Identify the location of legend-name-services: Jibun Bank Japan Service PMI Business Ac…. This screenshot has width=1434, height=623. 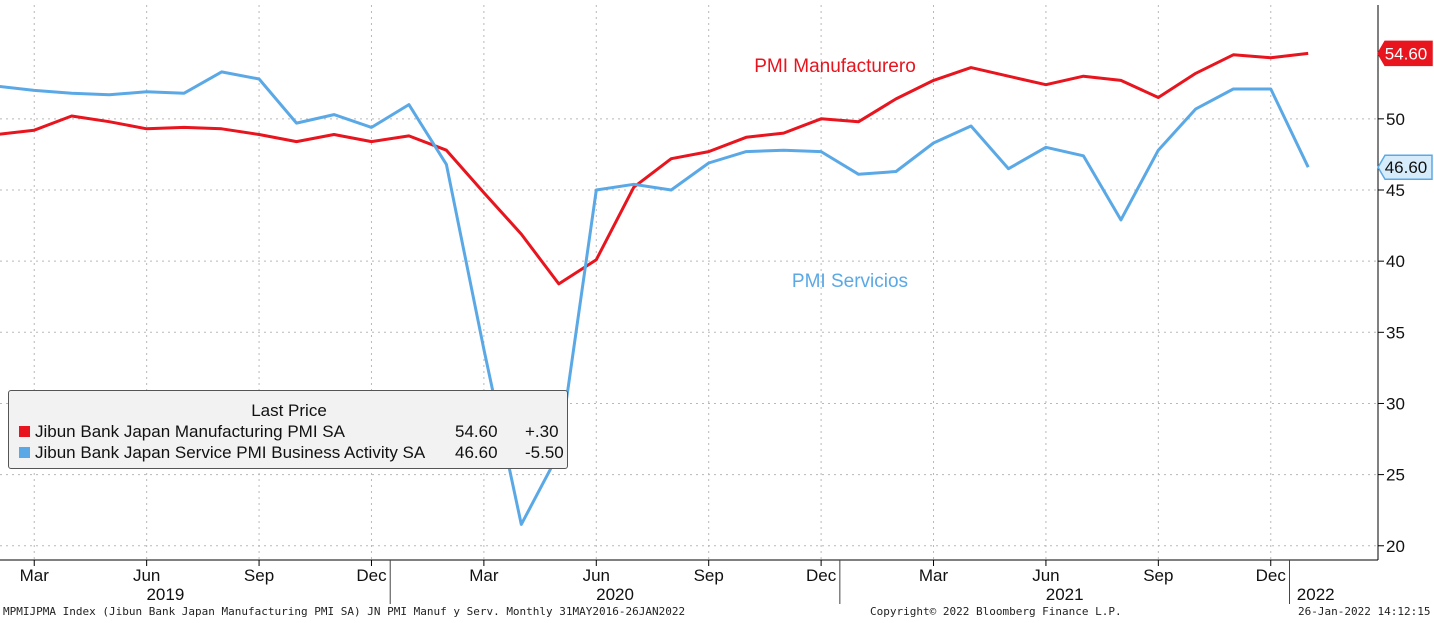
(230, 452).